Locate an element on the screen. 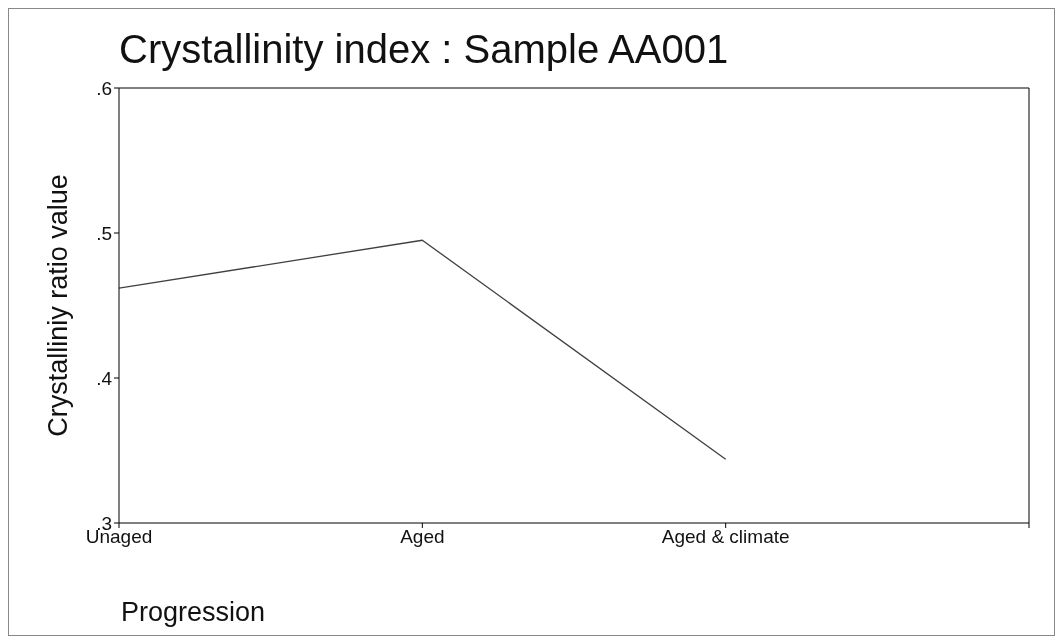 Image resolution: width=1063 pixels, height=644 pixels. y-tick-label: .6 is located at coordinates (104, 88).